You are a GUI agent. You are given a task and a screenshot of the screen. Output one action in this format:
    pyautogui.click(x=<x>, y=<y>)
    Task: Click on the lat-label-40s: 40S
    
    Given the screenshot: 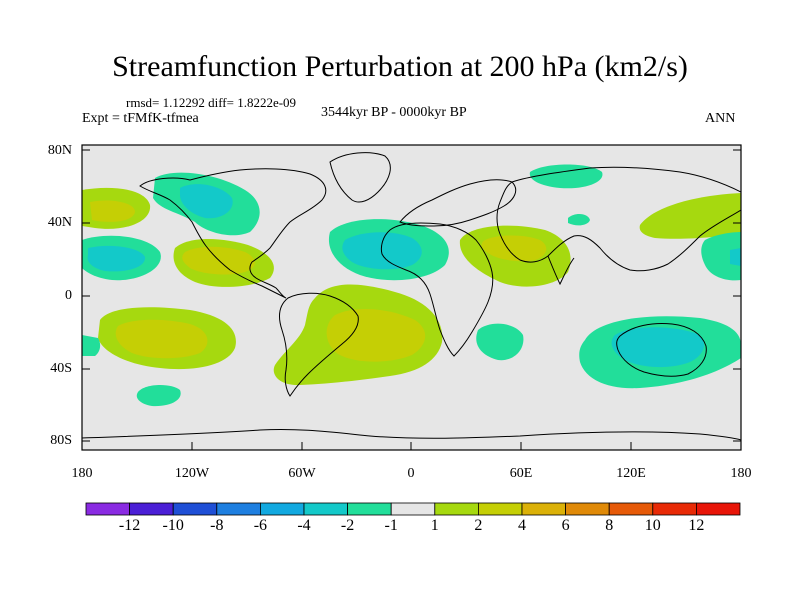 What is the action you would take?
    pyautogui.click(x=61, y=368)
    